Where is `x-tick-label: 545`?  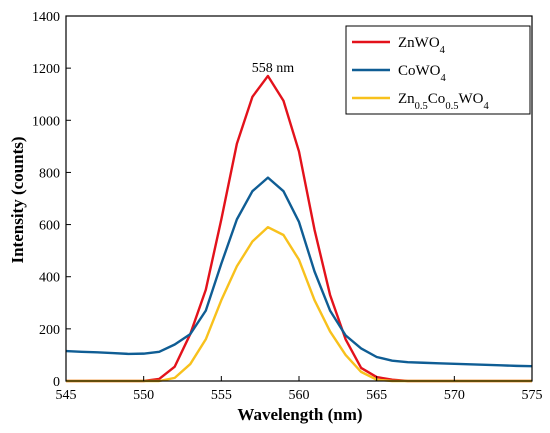
x-tick-label: 545 is located at coordinates (66, 395).